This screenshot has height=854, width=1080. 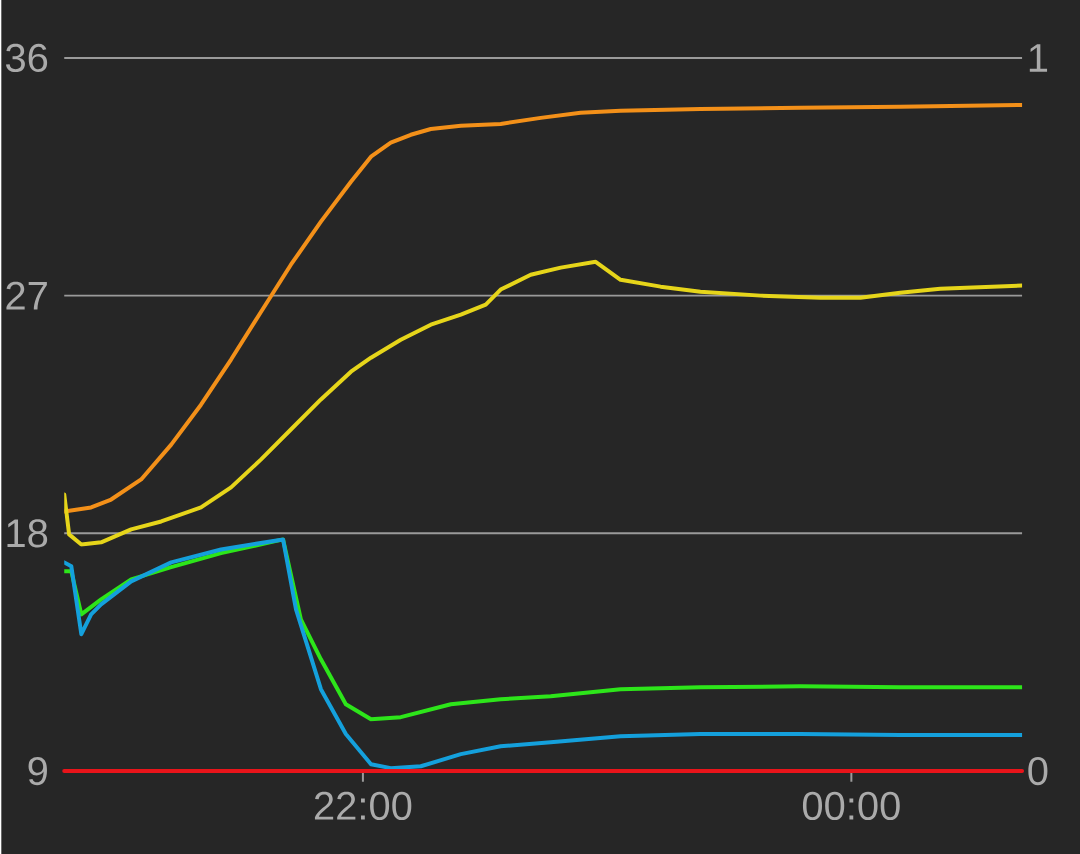 What do you see at coordinates (26, 58) in the screenshot?
I see `y-tick-label: 36` at bounding box center [26, 58].